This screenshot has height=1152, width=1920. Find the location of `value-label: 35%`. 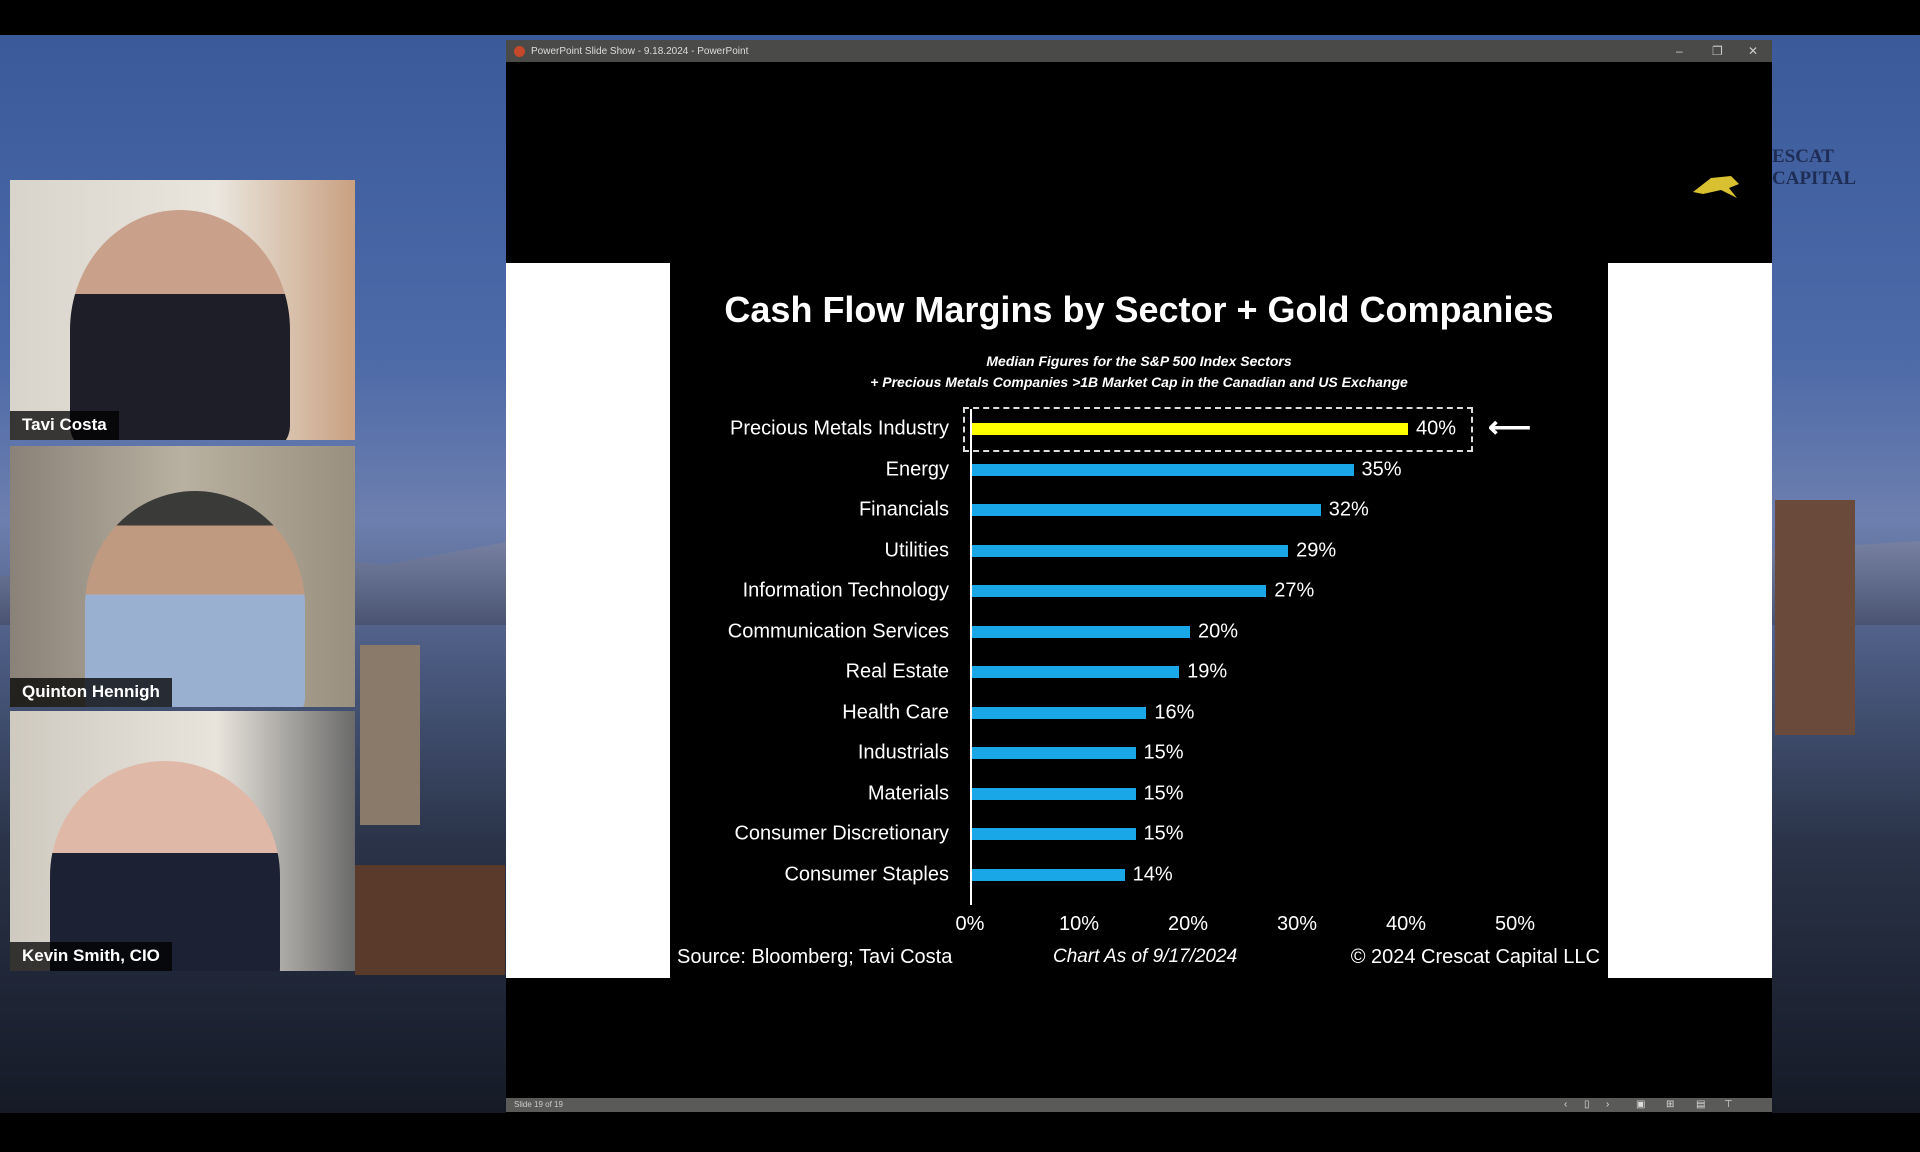

value-label: 35% is located at coordinates (1381, 469).